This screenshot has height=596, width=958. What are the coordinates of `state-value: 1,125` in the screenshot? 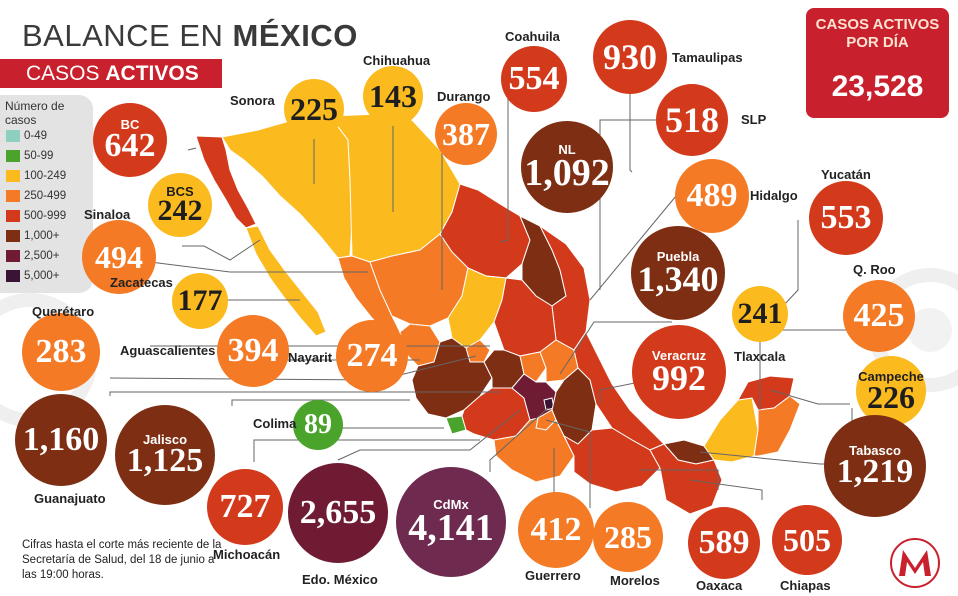 It's located at (165, 460).